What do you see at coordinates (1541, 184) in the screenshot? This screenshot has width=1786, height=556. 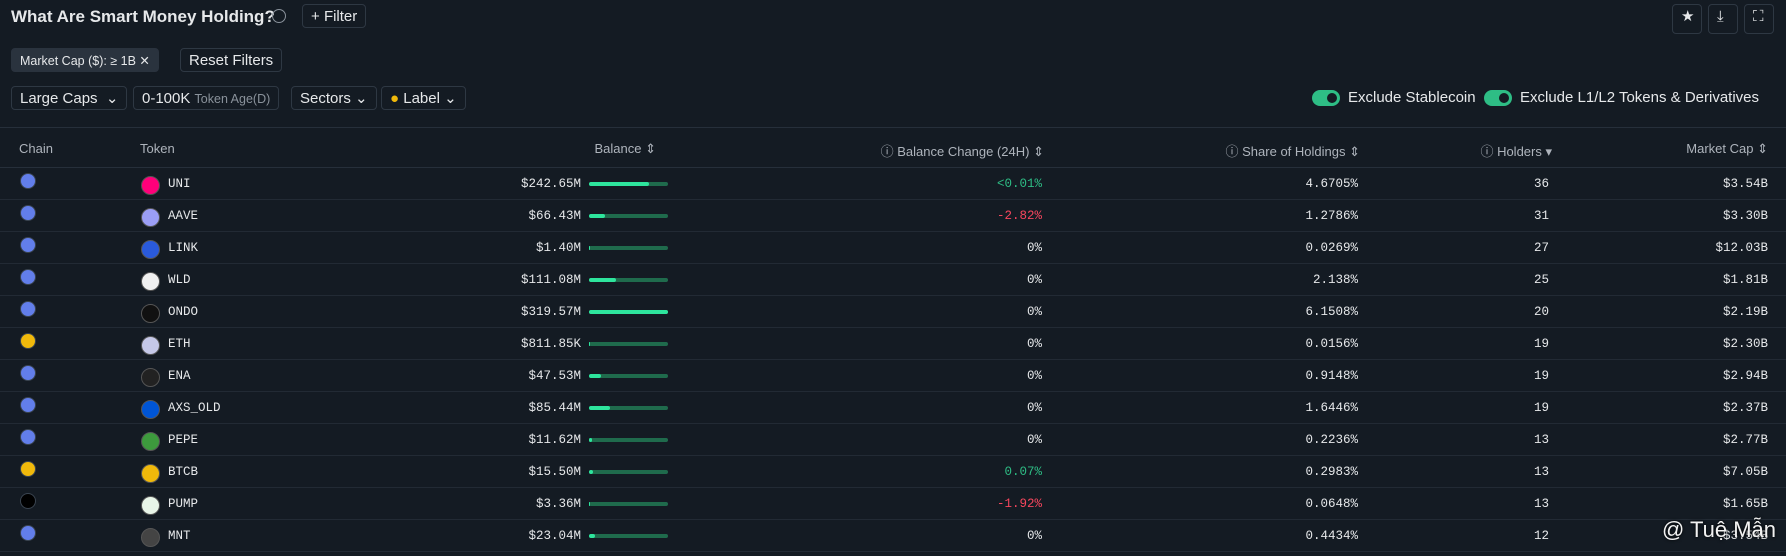 I see `holders: 36` at bounding box center [1541, 184].